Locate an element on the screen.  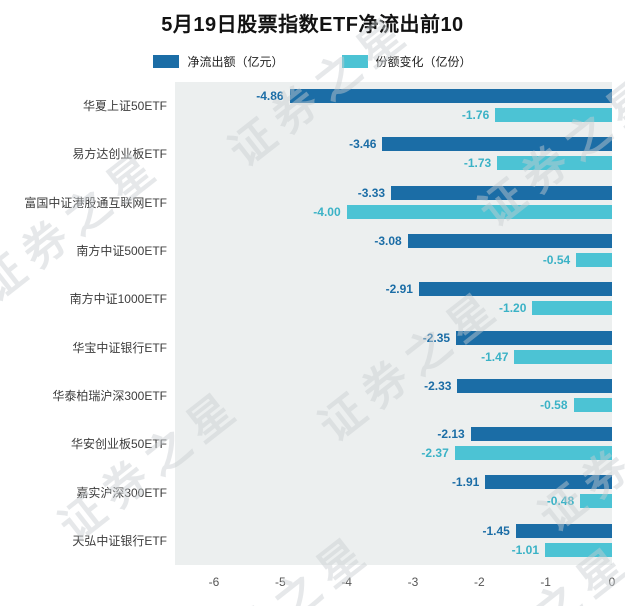
x-tick-label: -3 is located at coordinates (413, 582).